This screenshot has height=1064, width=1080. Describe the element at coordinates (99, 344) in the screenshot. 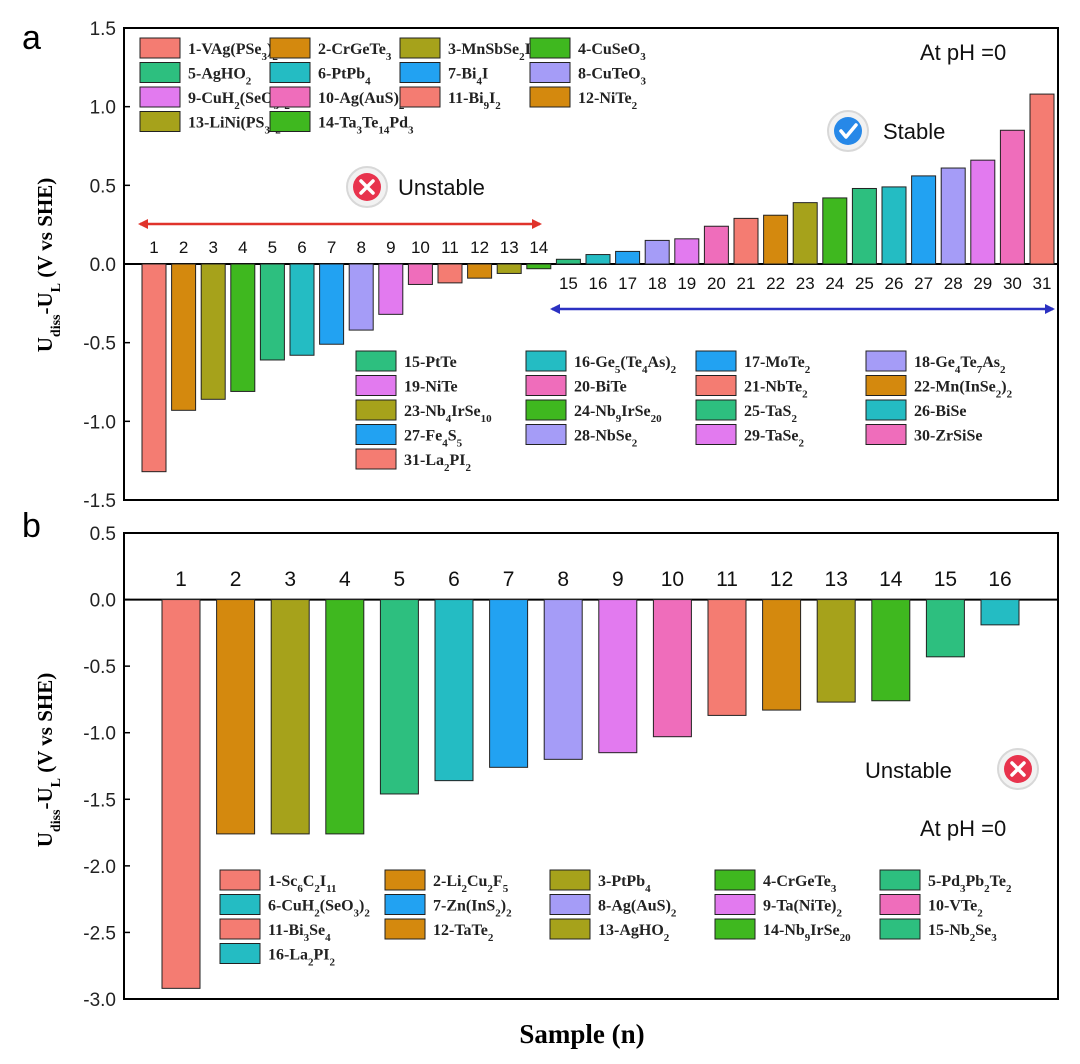

I see `y-tick-label: -0.5` at that location.